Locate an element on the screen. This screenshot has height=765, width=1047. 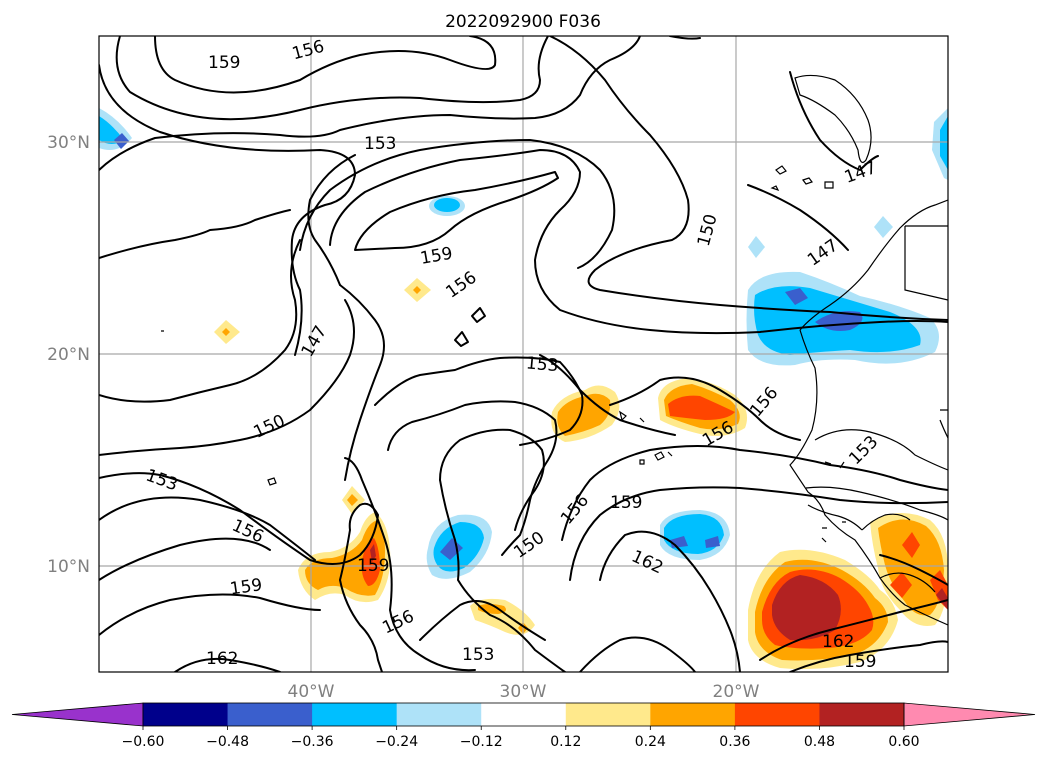
longitude-labels: 40°W 30°W 20°W is located at coordinates (524, 692).